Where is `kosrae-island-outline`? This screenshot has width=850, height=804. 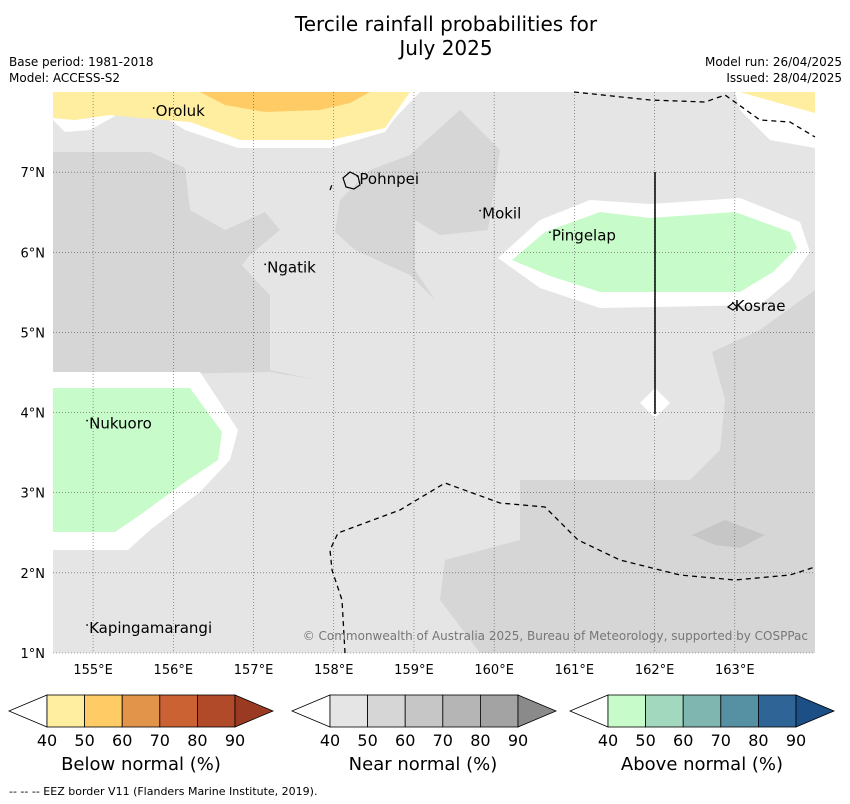 kosrae-island-outline is located at coordinates (732, 306).